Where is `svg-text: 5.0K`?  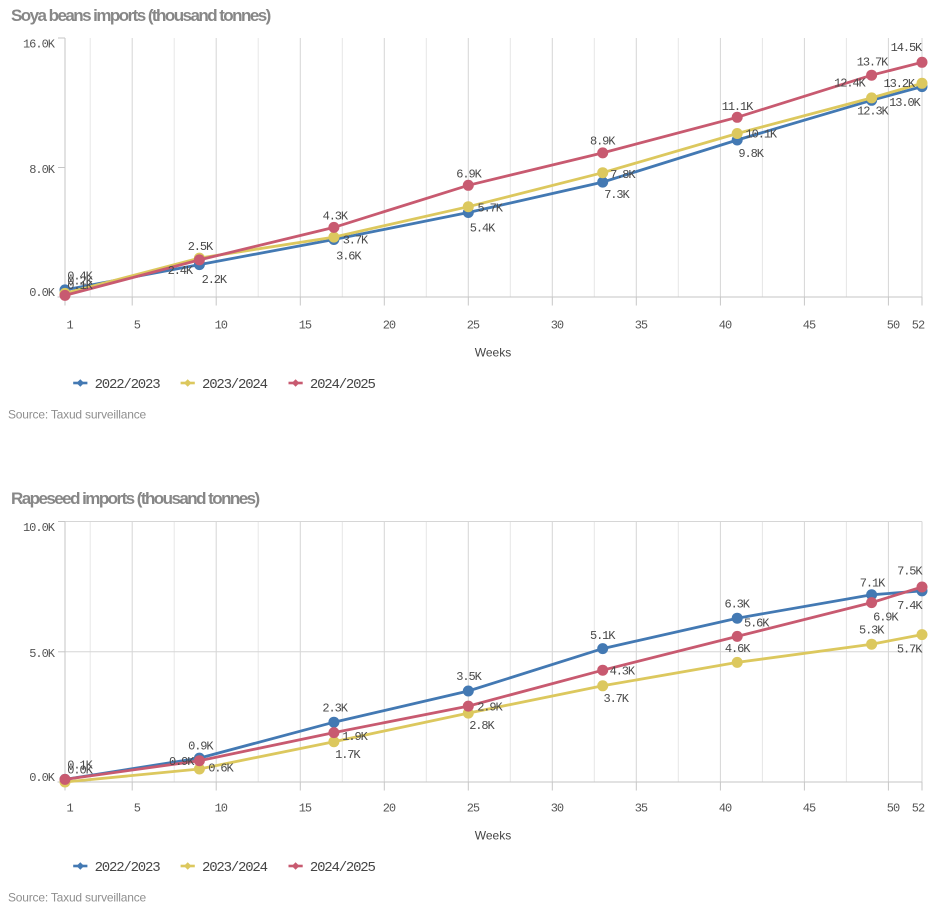
svg-text: 5.0K is located at coordinates (42, 654).